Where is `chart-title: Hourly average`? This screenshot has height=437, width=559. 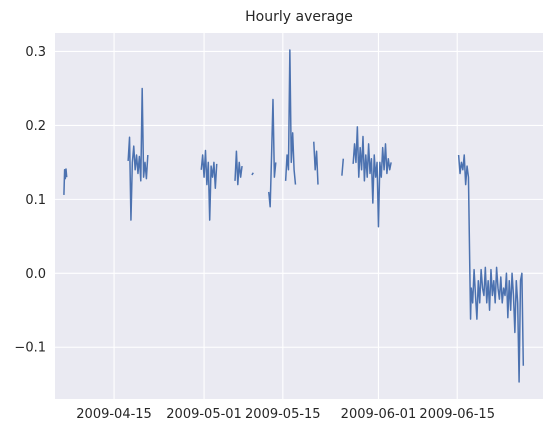 chart-title: Hourly average is located at coordinates (299, 17).